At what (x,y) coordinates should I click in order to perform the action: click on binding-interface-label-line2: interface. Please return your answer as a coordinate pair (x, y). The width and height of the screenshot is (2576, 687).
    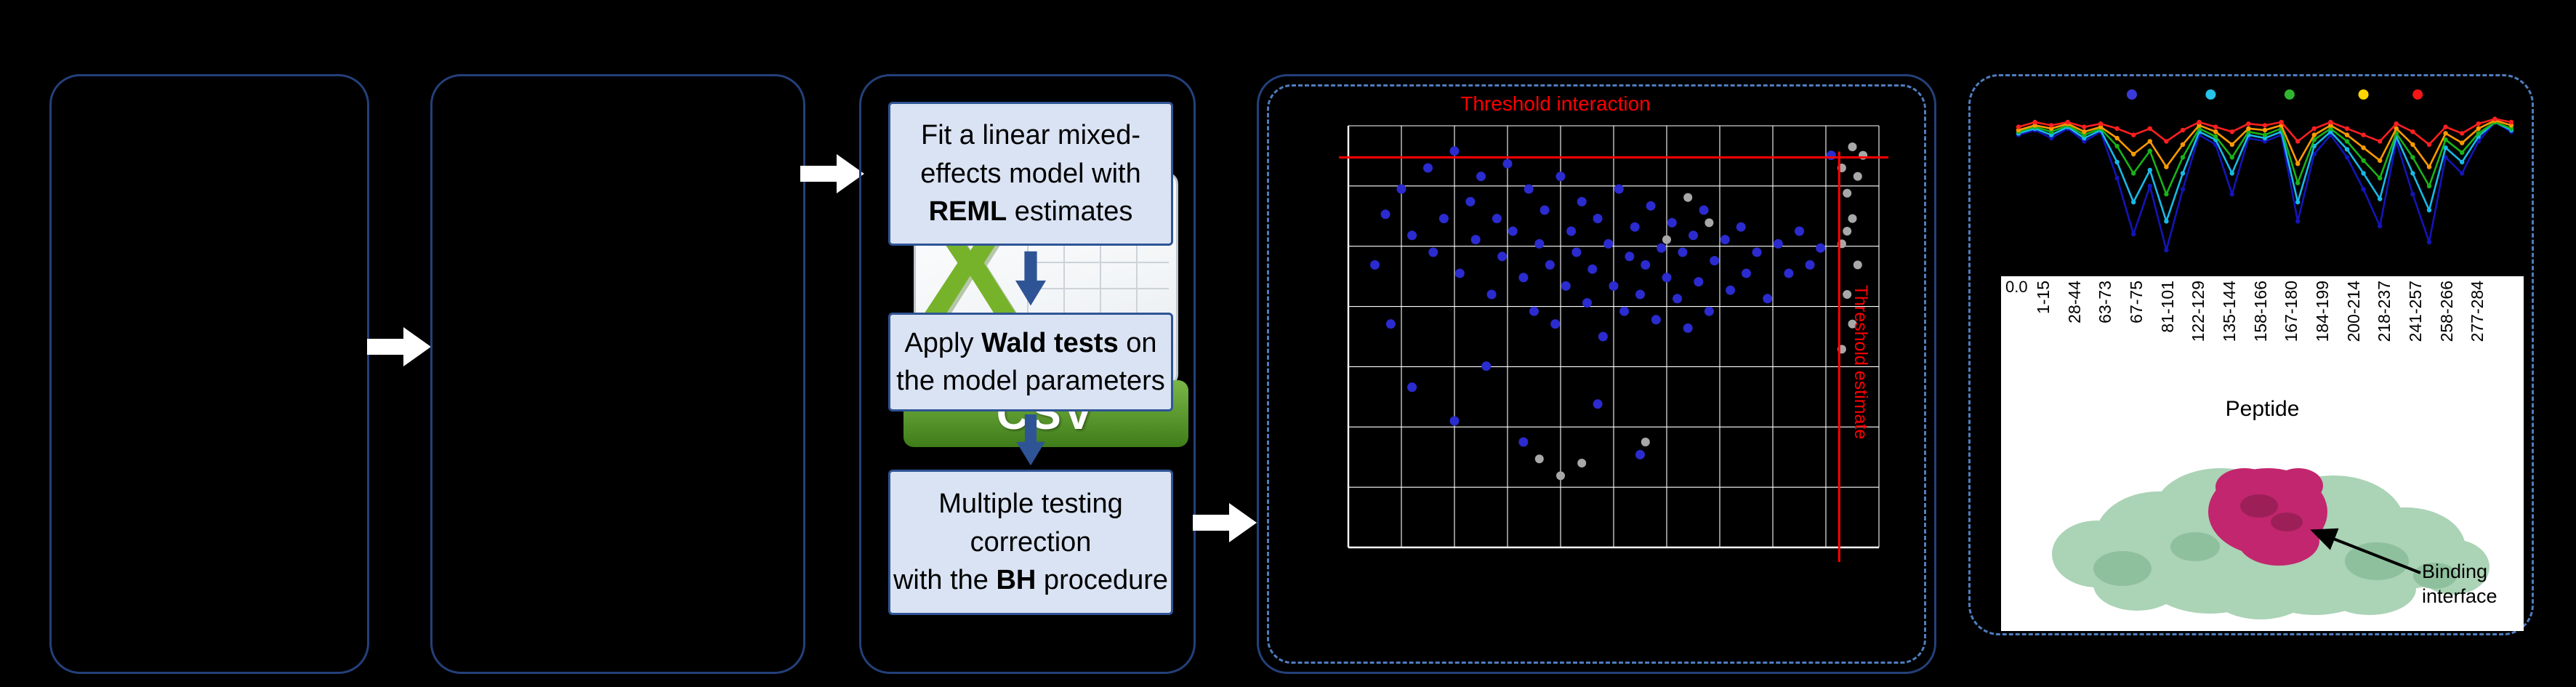
    Looking at the image, I should click on (2459, 595).